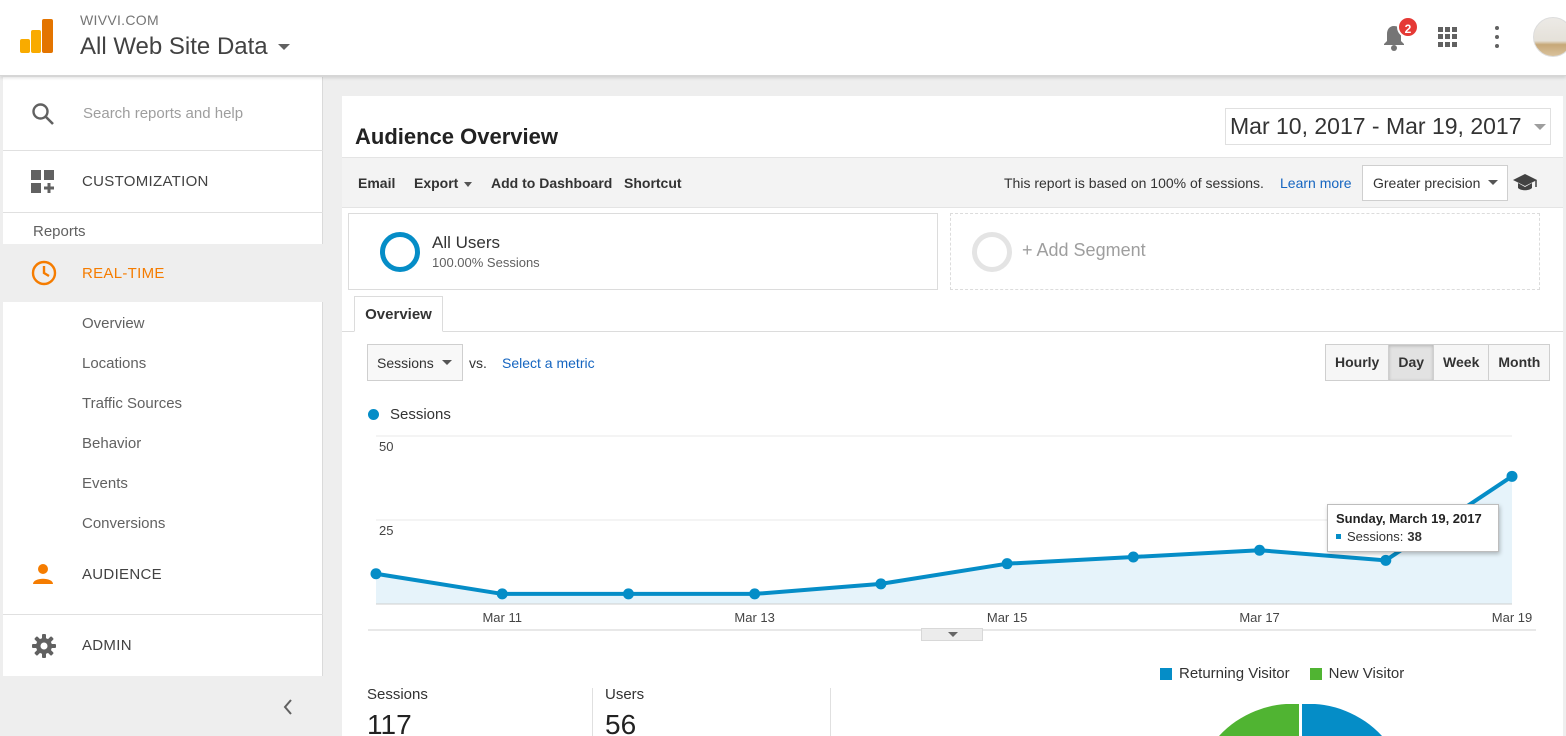 The height and width of the screenshot is (736, 1566). Describe the element at coordinates (952, 331) in the screenshot. I see `tab-divider` at that location.